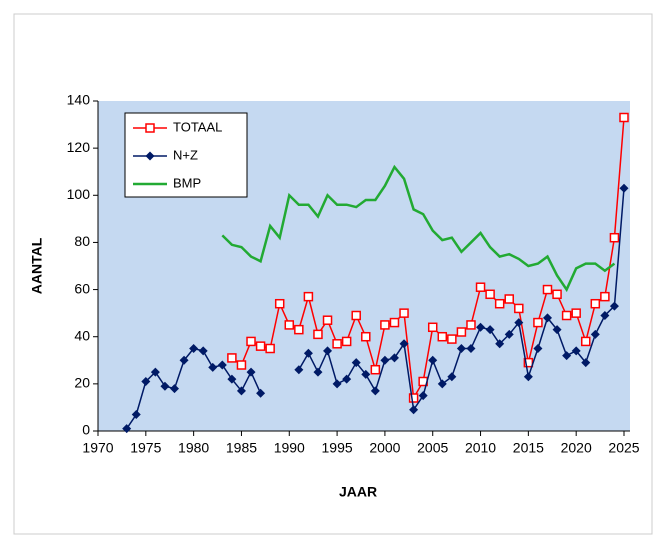 The image size is (667, 555). I want to click on legend-label: N+Z, so click(185, 154).